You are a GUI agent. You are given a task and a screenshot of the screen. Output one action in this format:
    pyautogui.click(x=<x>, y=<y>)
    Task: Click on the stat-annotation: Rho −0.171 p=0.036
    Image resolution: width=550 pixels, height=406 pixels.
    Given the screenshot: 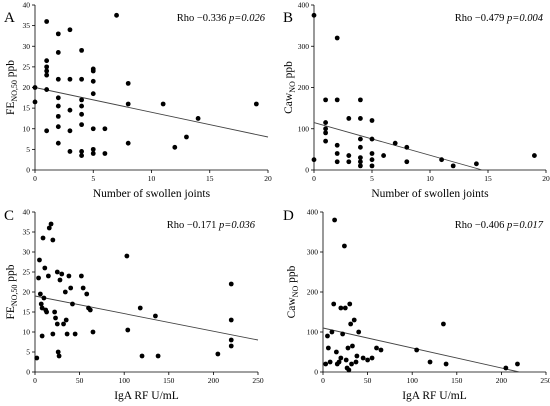 What is the action you would take?
    pyautogui.click(x=211, y=225)
    